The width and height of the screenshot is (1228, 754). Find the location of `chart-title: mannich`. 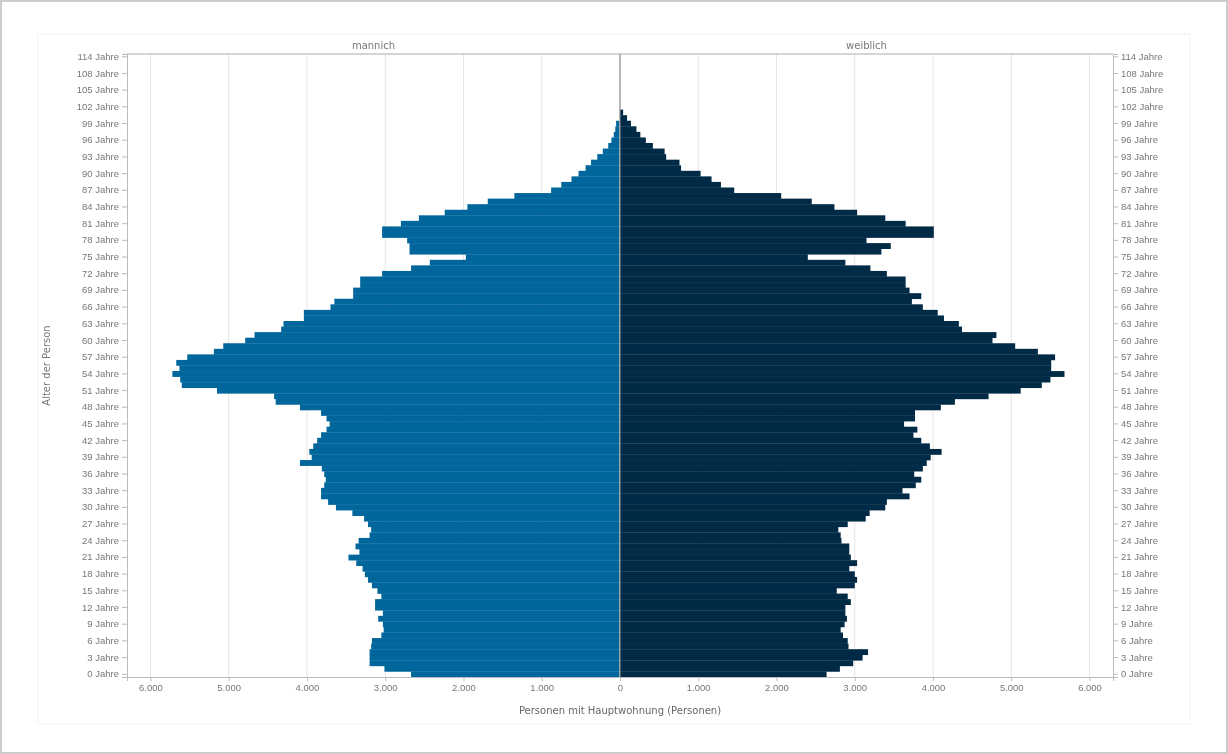

chart-title: mannich is located at coordinates (373, 45).